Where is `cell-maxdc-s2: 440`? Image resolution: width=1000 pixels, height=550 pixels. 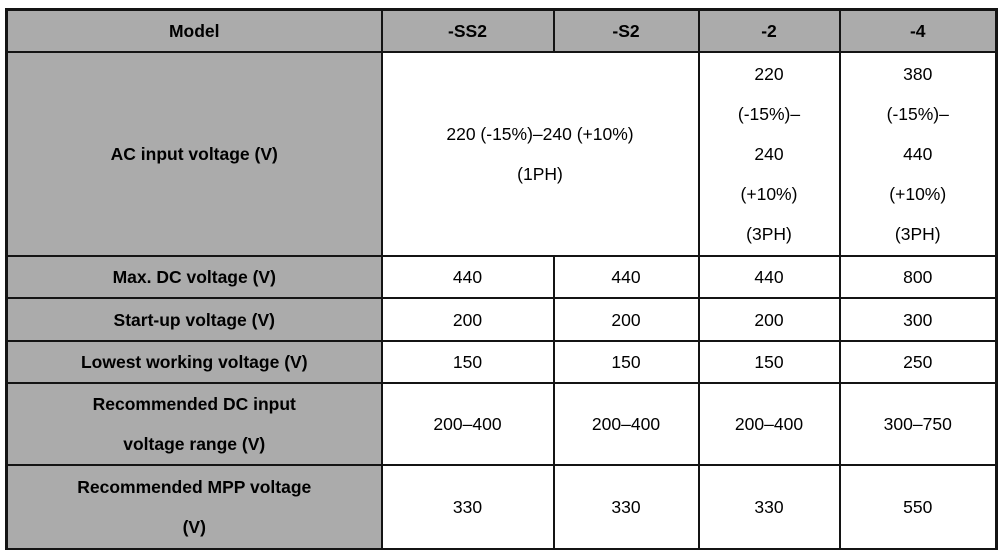
cell-maxdc-s2: 440 is located at coordinates (626, 277).